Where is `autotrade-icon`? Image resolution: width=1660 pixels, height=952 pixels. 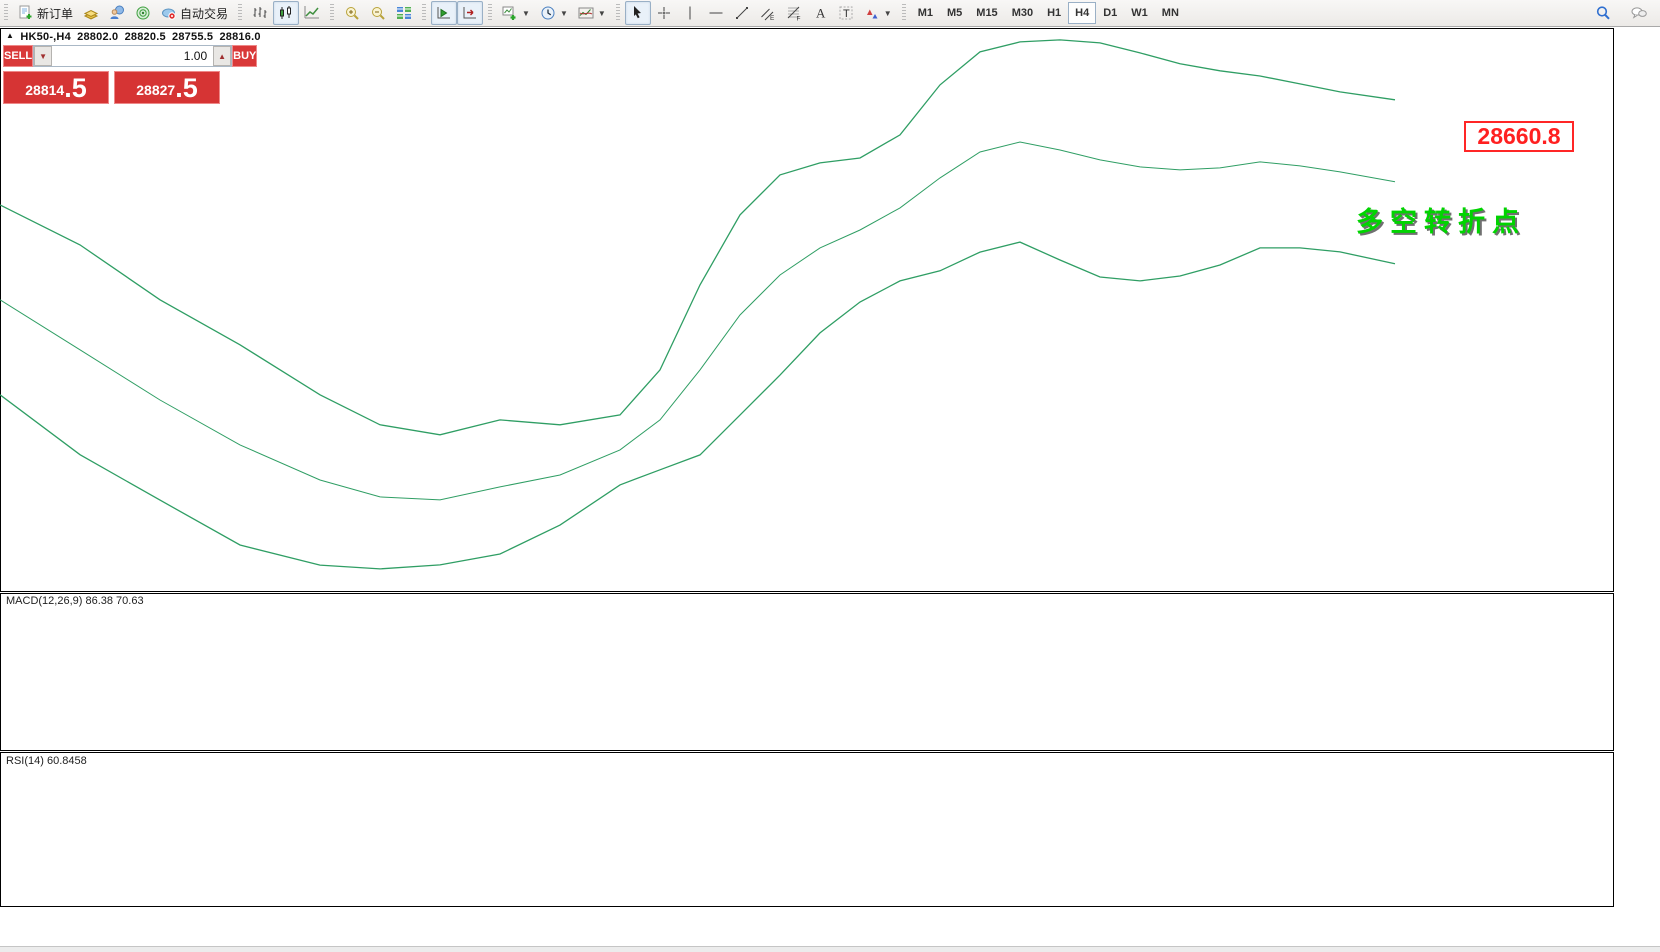 autotrade-icon is located at coordinates (169, 14).